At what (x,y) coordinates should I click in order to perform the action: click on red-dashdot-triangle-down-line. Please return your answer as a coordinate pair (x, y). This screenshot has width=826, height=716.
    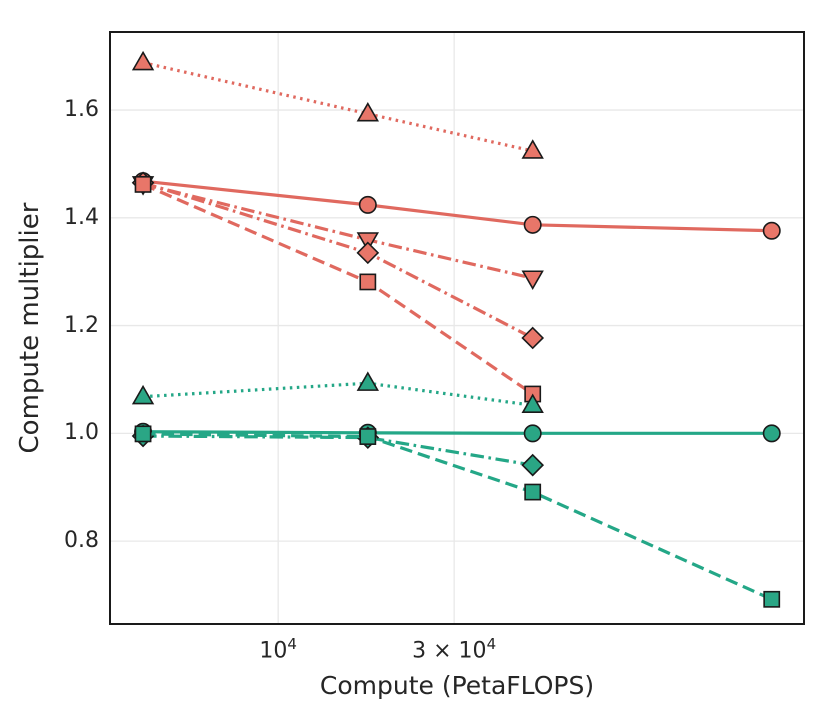
    Looking at the image, I should click on (338, 231).